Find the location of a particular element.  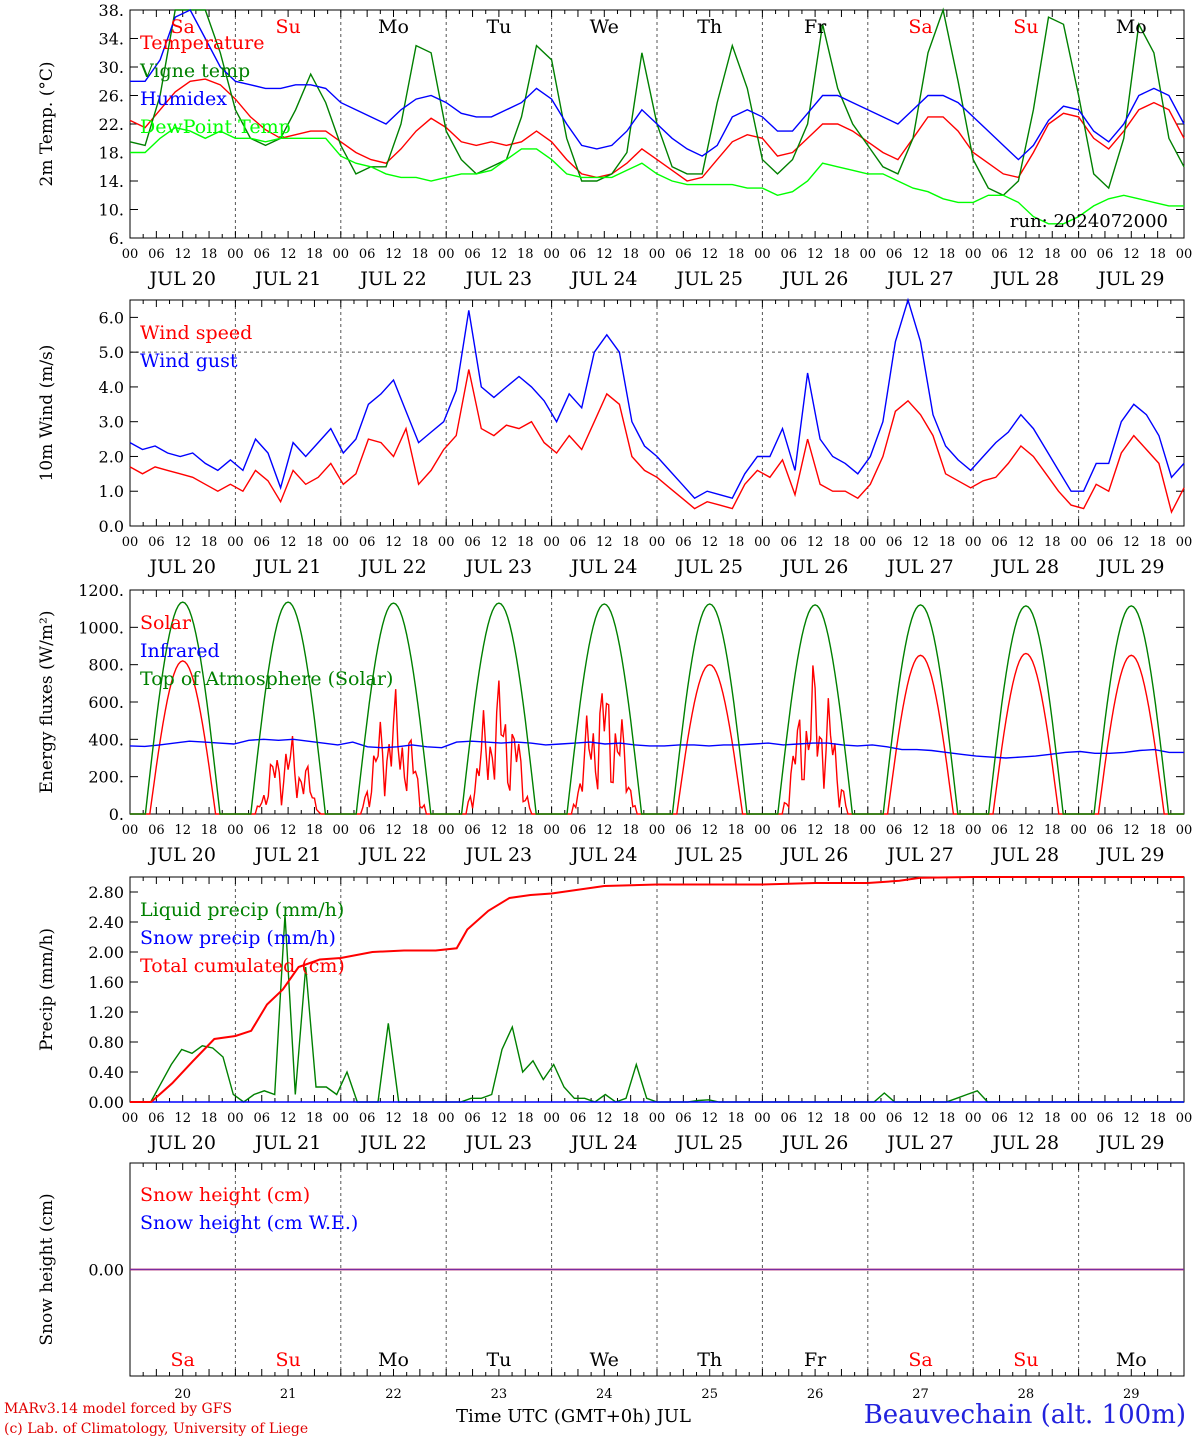

panel-1-y-tick-label: 10. is located at coordinates (111, 210).